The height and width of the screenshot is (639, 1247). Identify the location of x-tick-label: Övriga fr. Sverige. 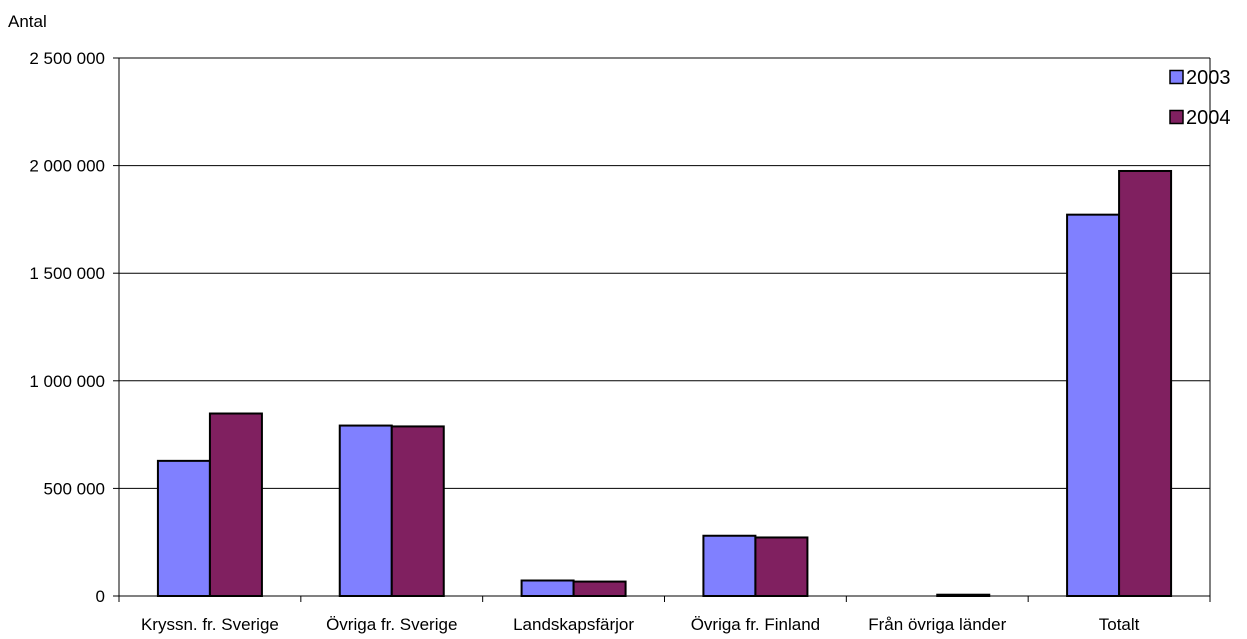
(391, 624).